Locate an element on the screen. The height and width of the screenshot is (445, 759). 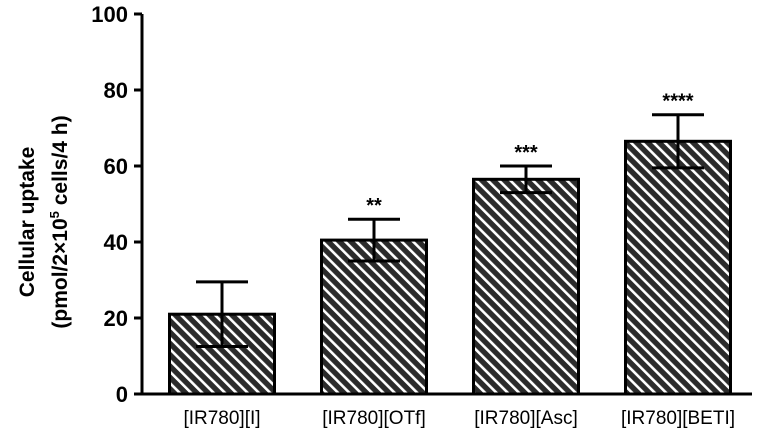
y-axis-label-exponent: 5 is located at coordinates (54, 215).